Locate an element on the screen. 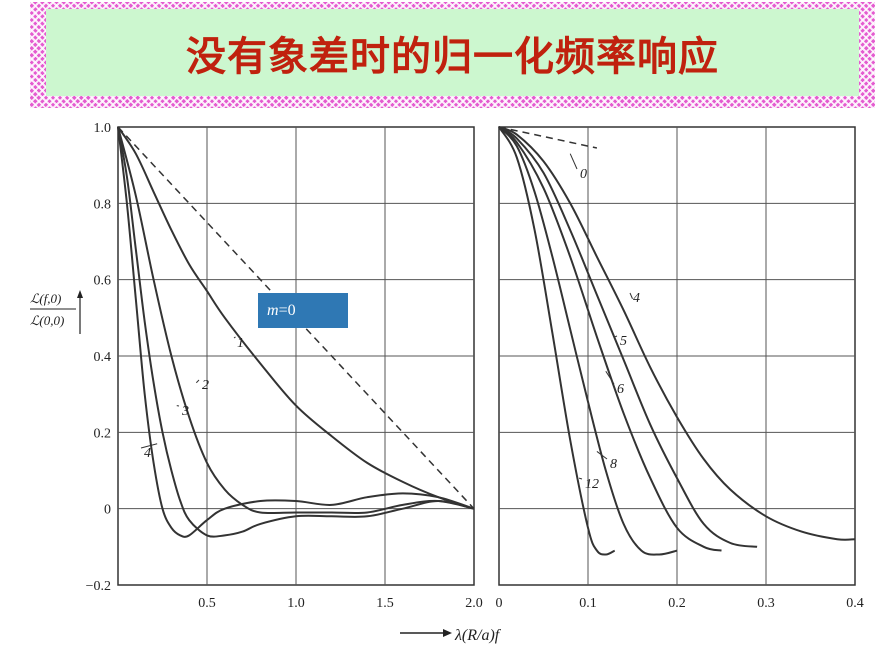 Image resolution: width=877 pixels, height=656 pixels. y-tick-label: −0.2 is located at coordinates (98, 586).